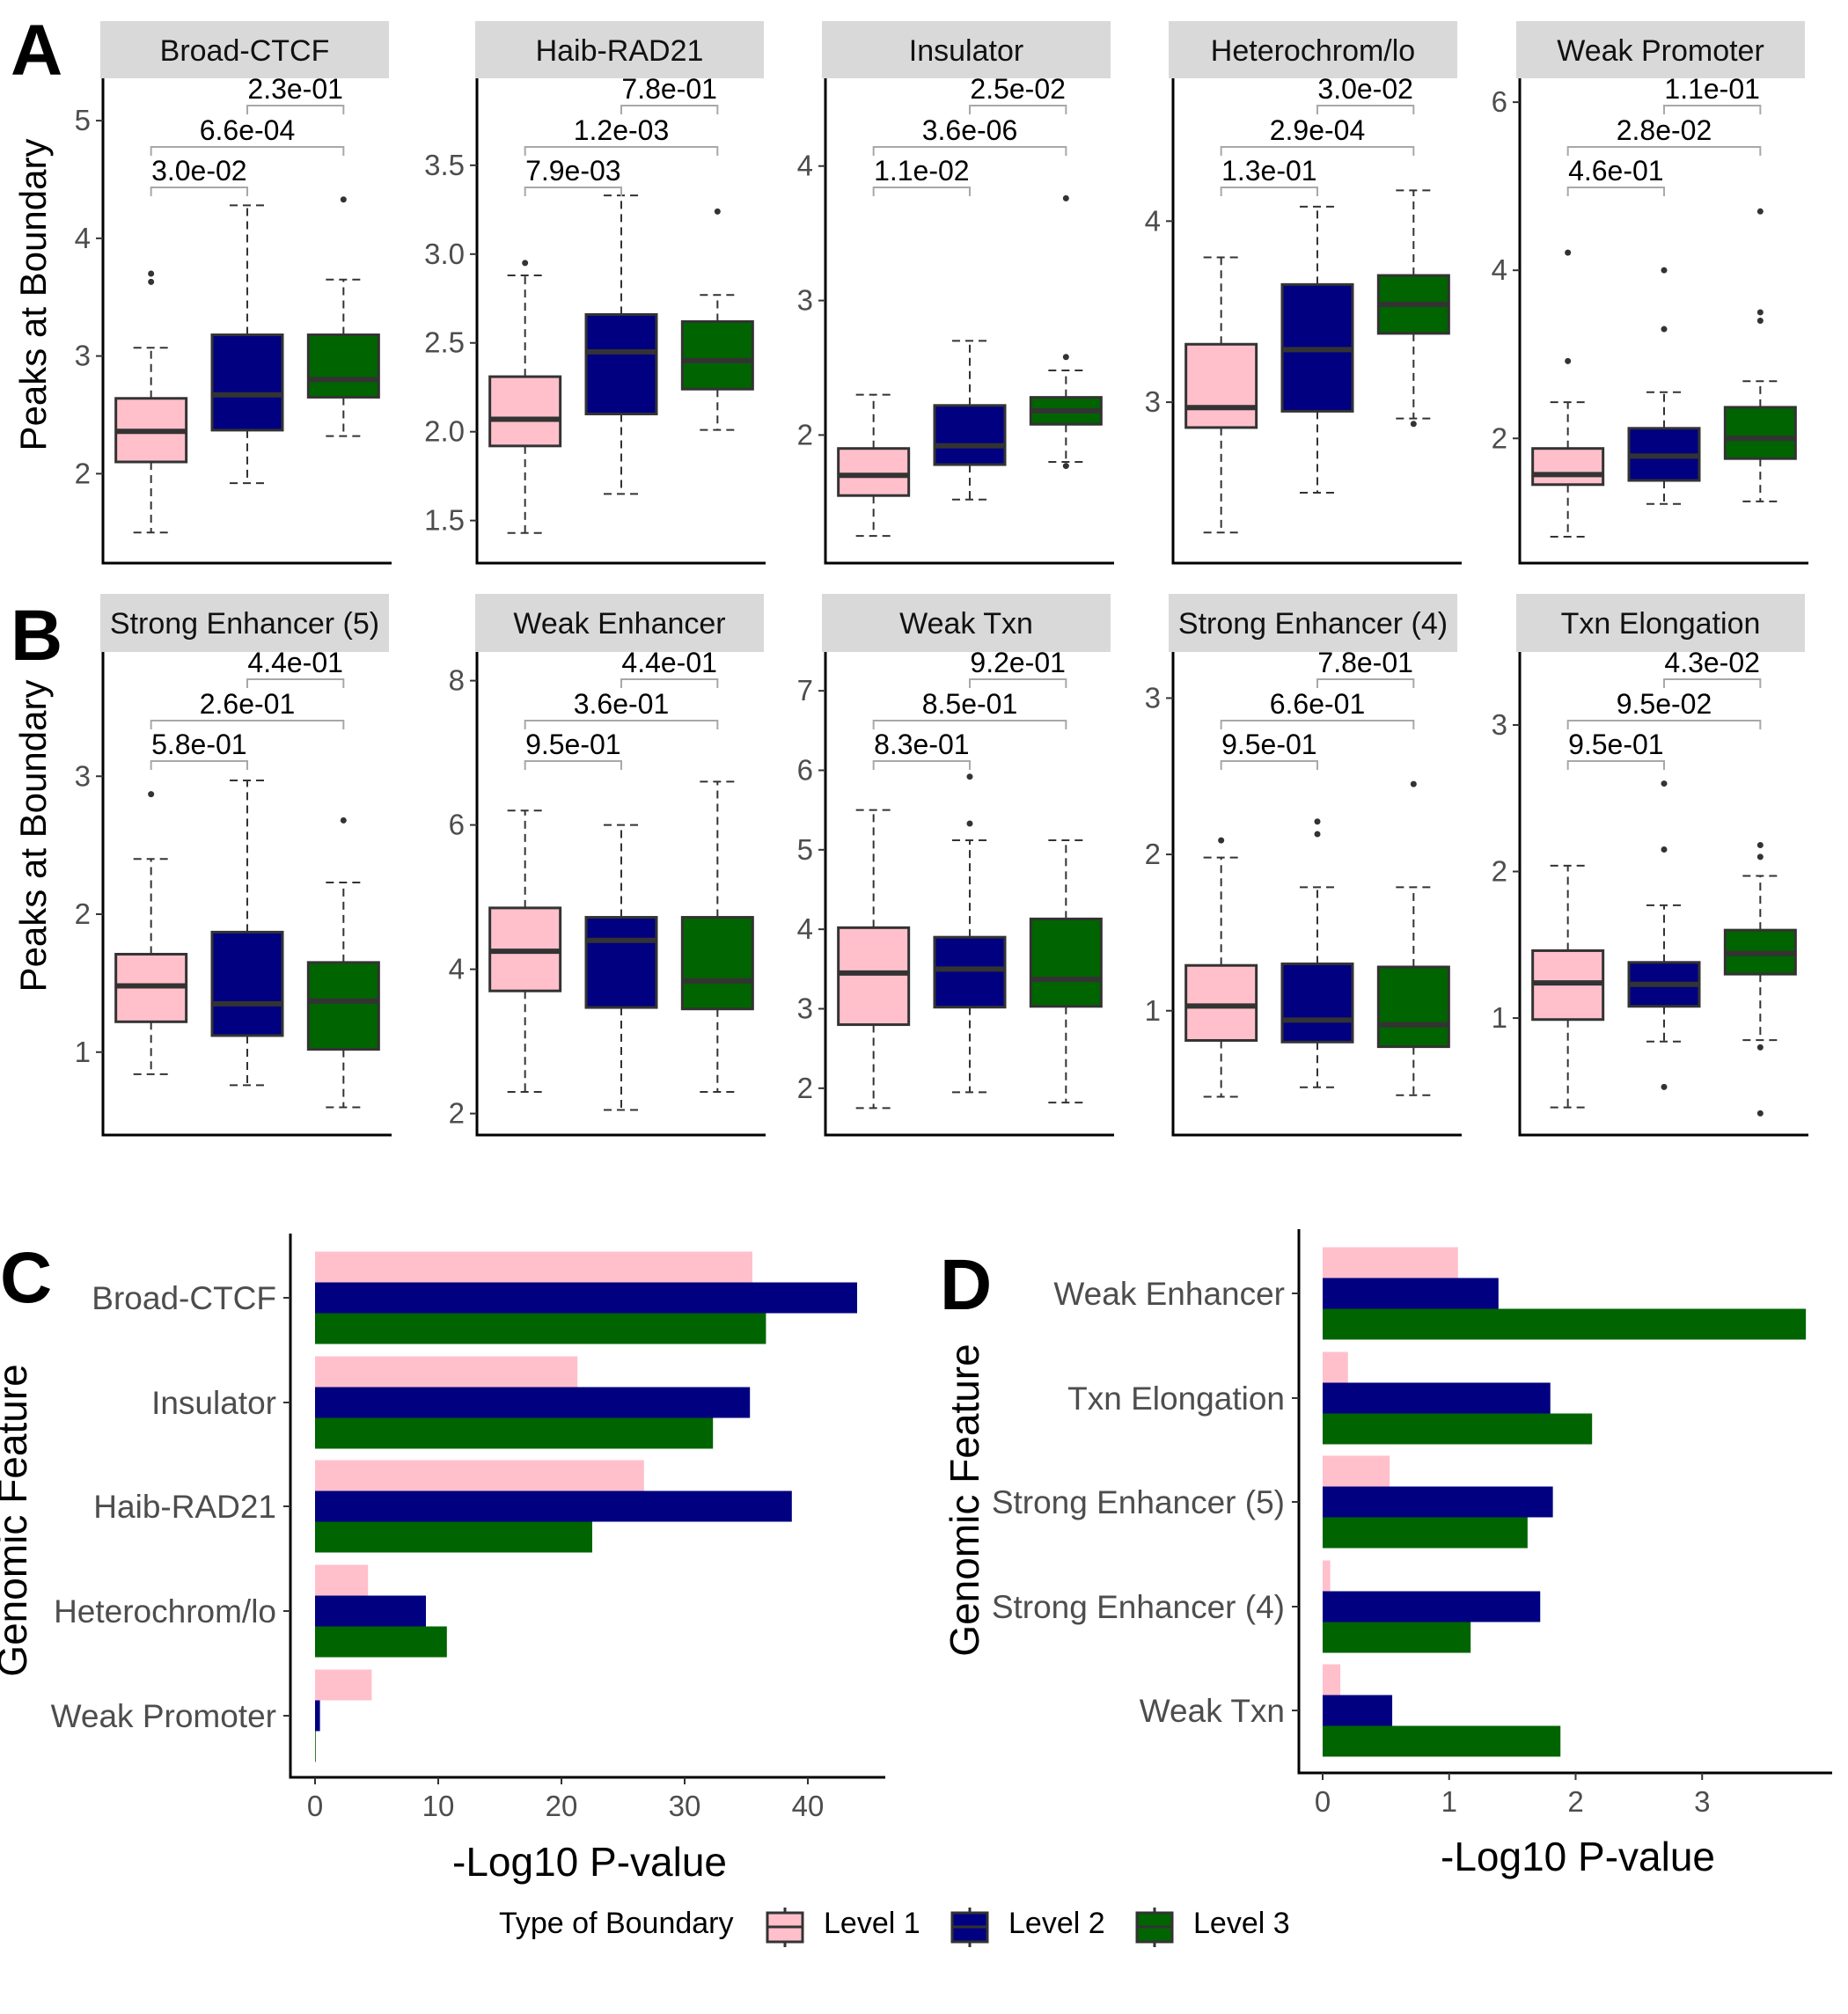  What do you see at coordinates (1242, 1923) in the screenshot?
I see `legend-label-level-3: Level 3` at bounding box center [1242, 1923].